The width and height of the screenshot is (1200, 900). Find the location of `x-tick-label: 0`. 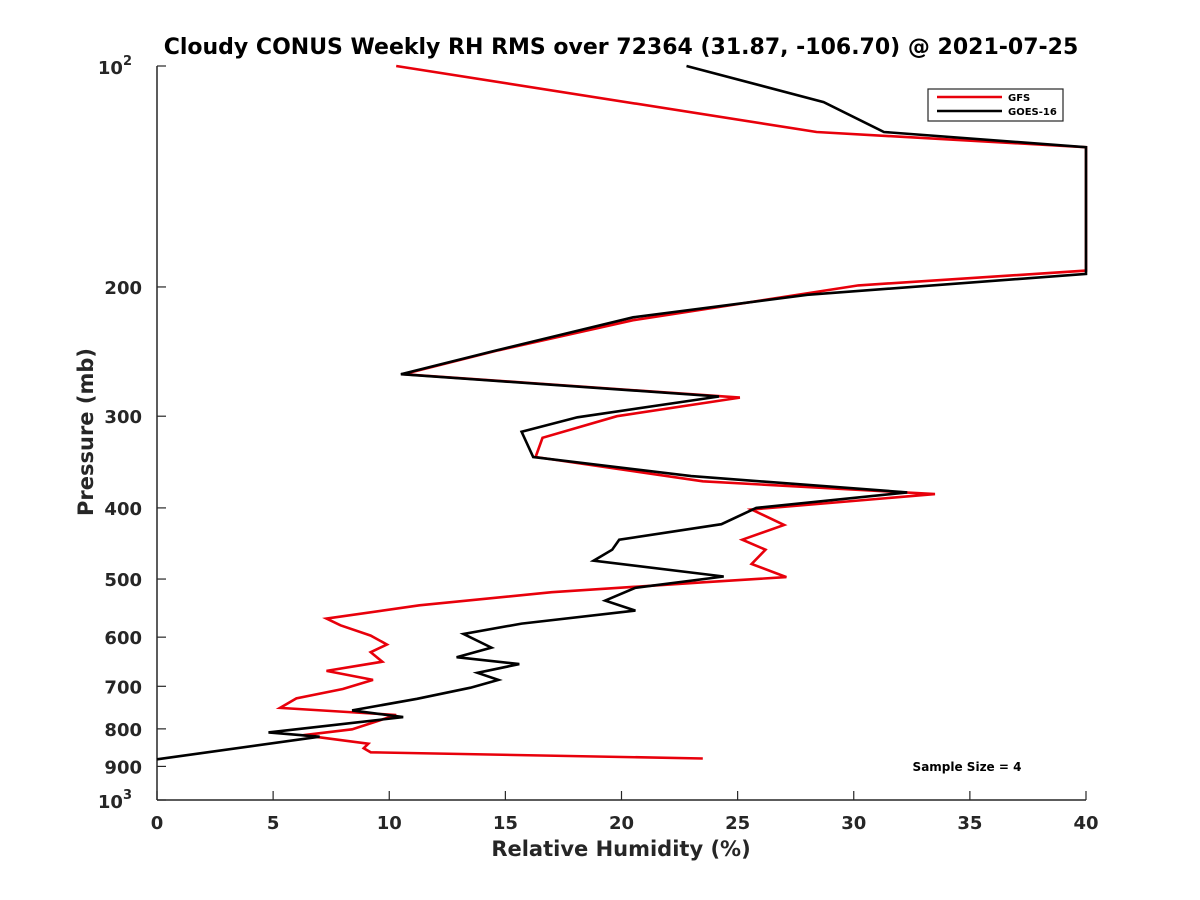

x-tick-label: 0 is located at coordinates (157, 823).